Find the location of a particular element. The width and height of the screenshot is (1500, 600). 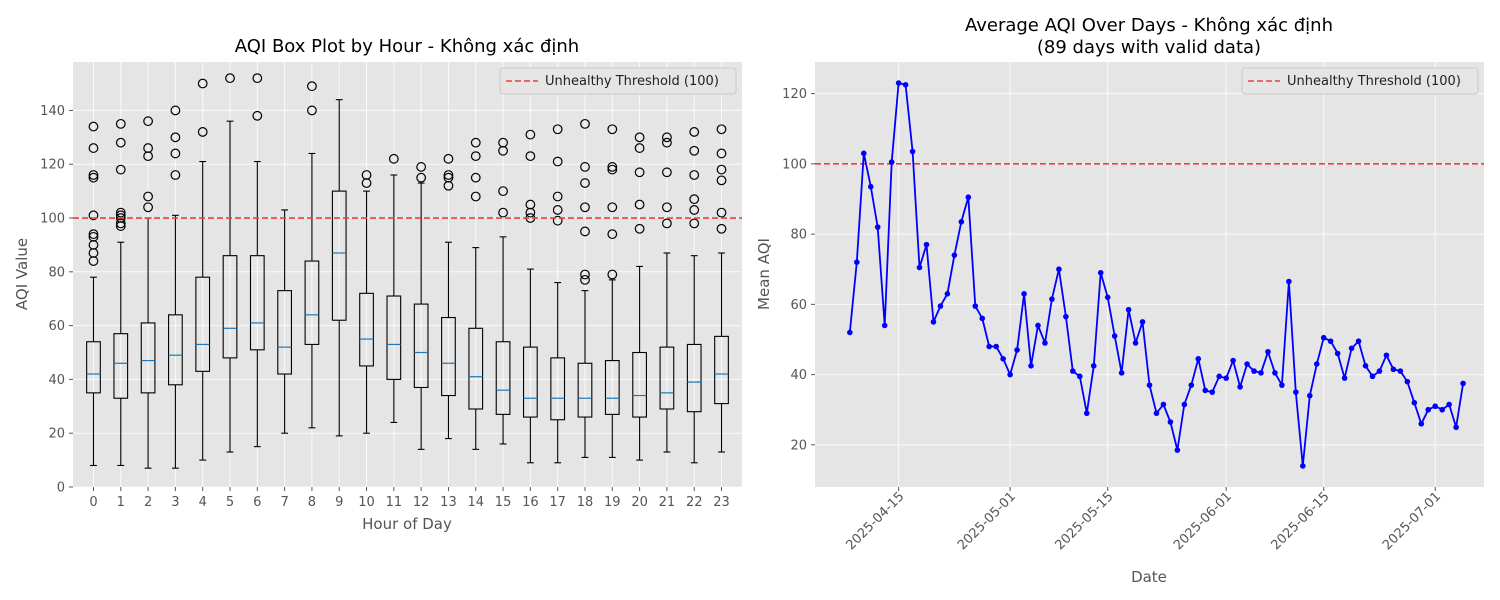

box-plot-legend-frame is located at coordinates (618, 81).